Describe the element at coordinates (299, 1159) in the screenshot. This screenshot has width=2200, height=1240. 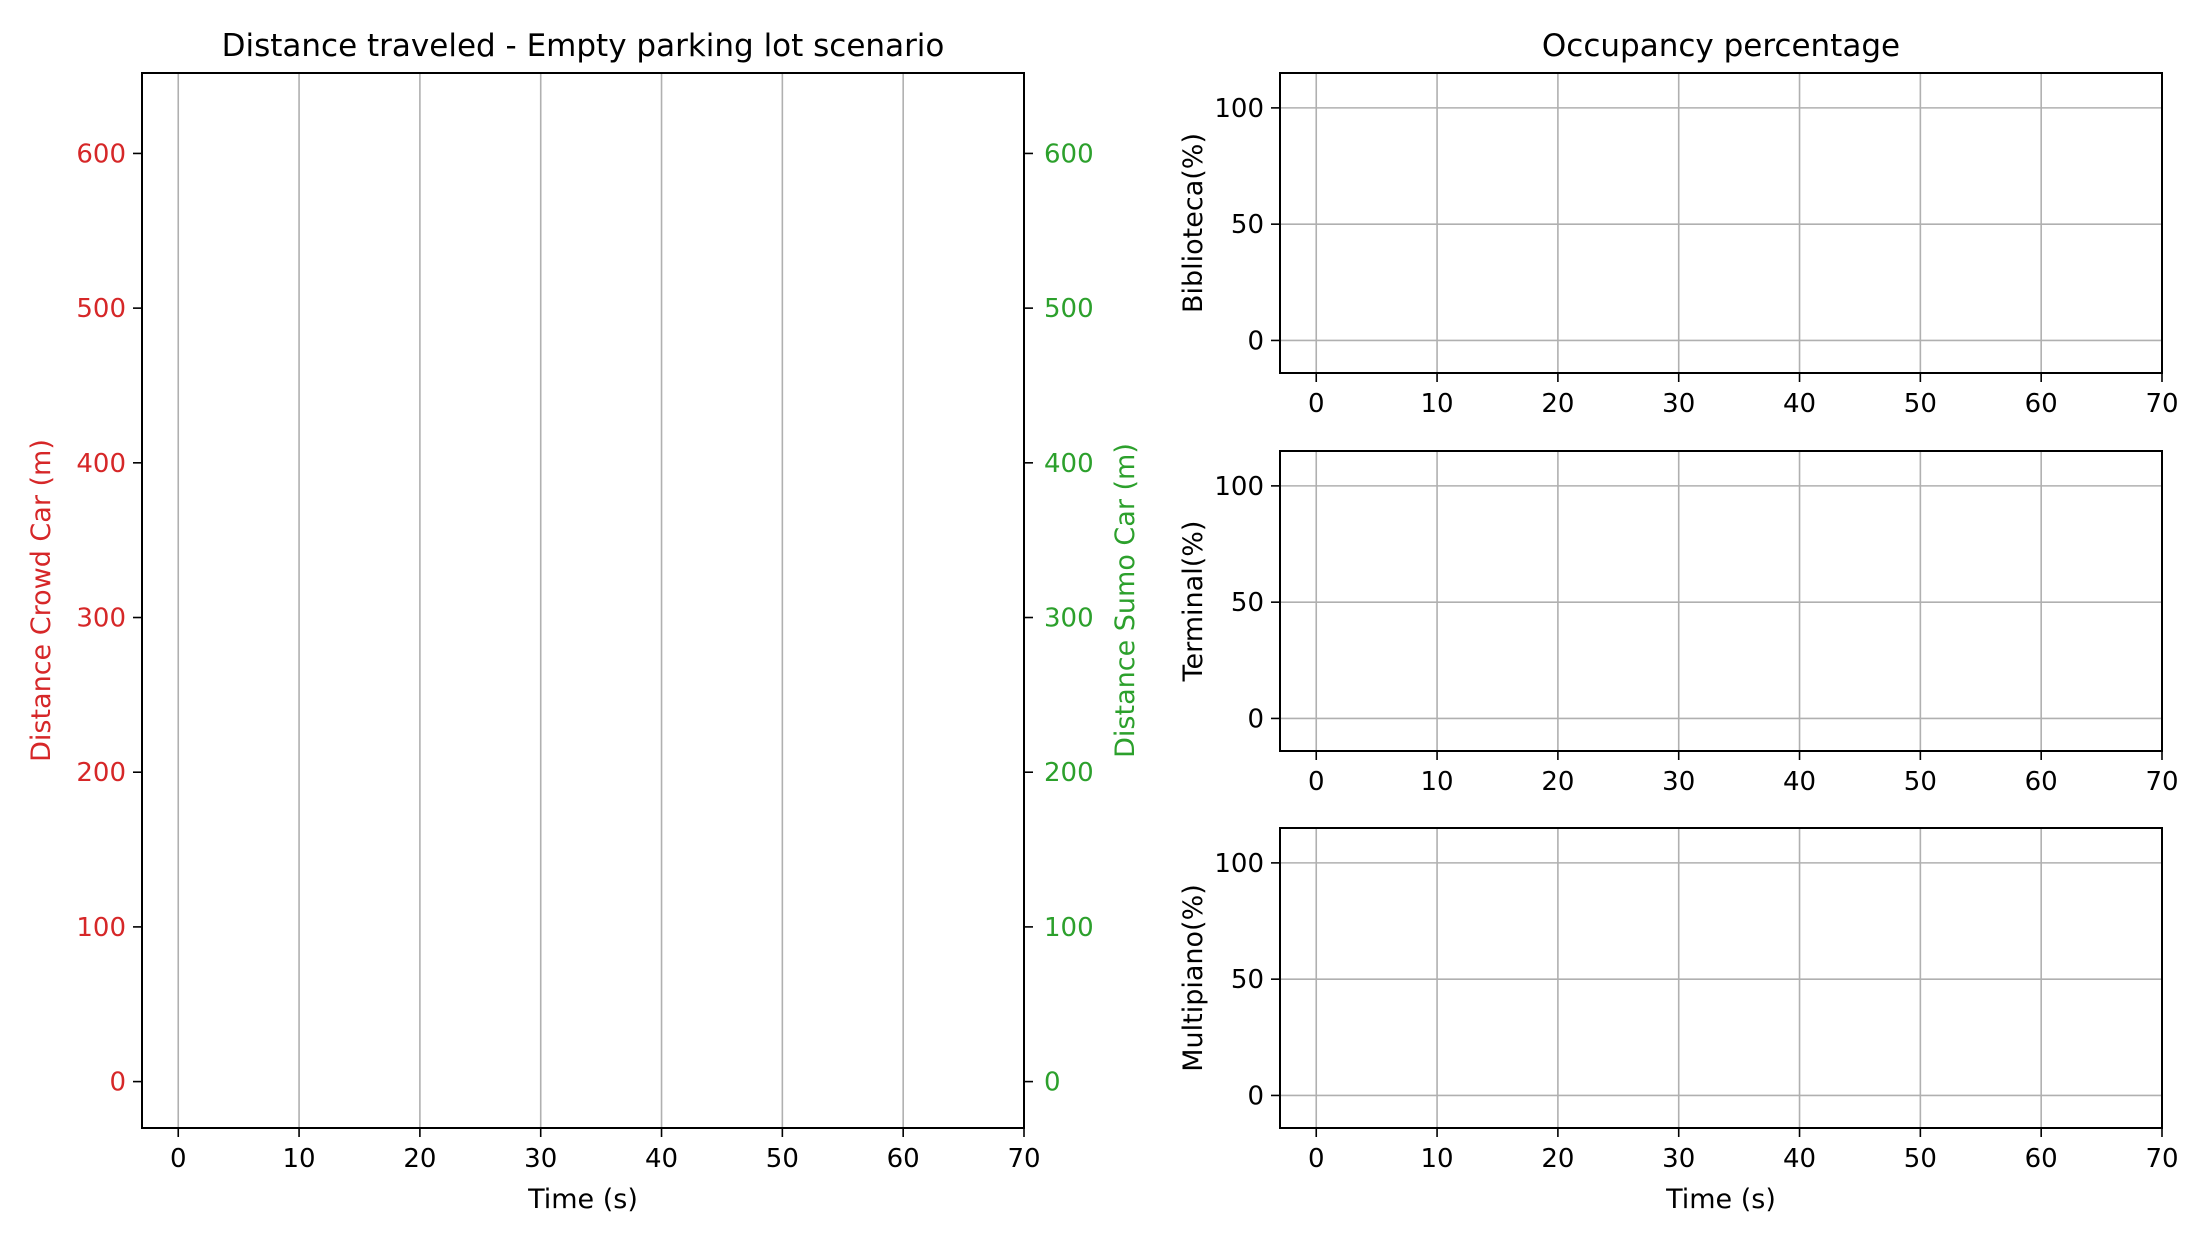
I see `chart-1-xtick-label: 10` at that location.